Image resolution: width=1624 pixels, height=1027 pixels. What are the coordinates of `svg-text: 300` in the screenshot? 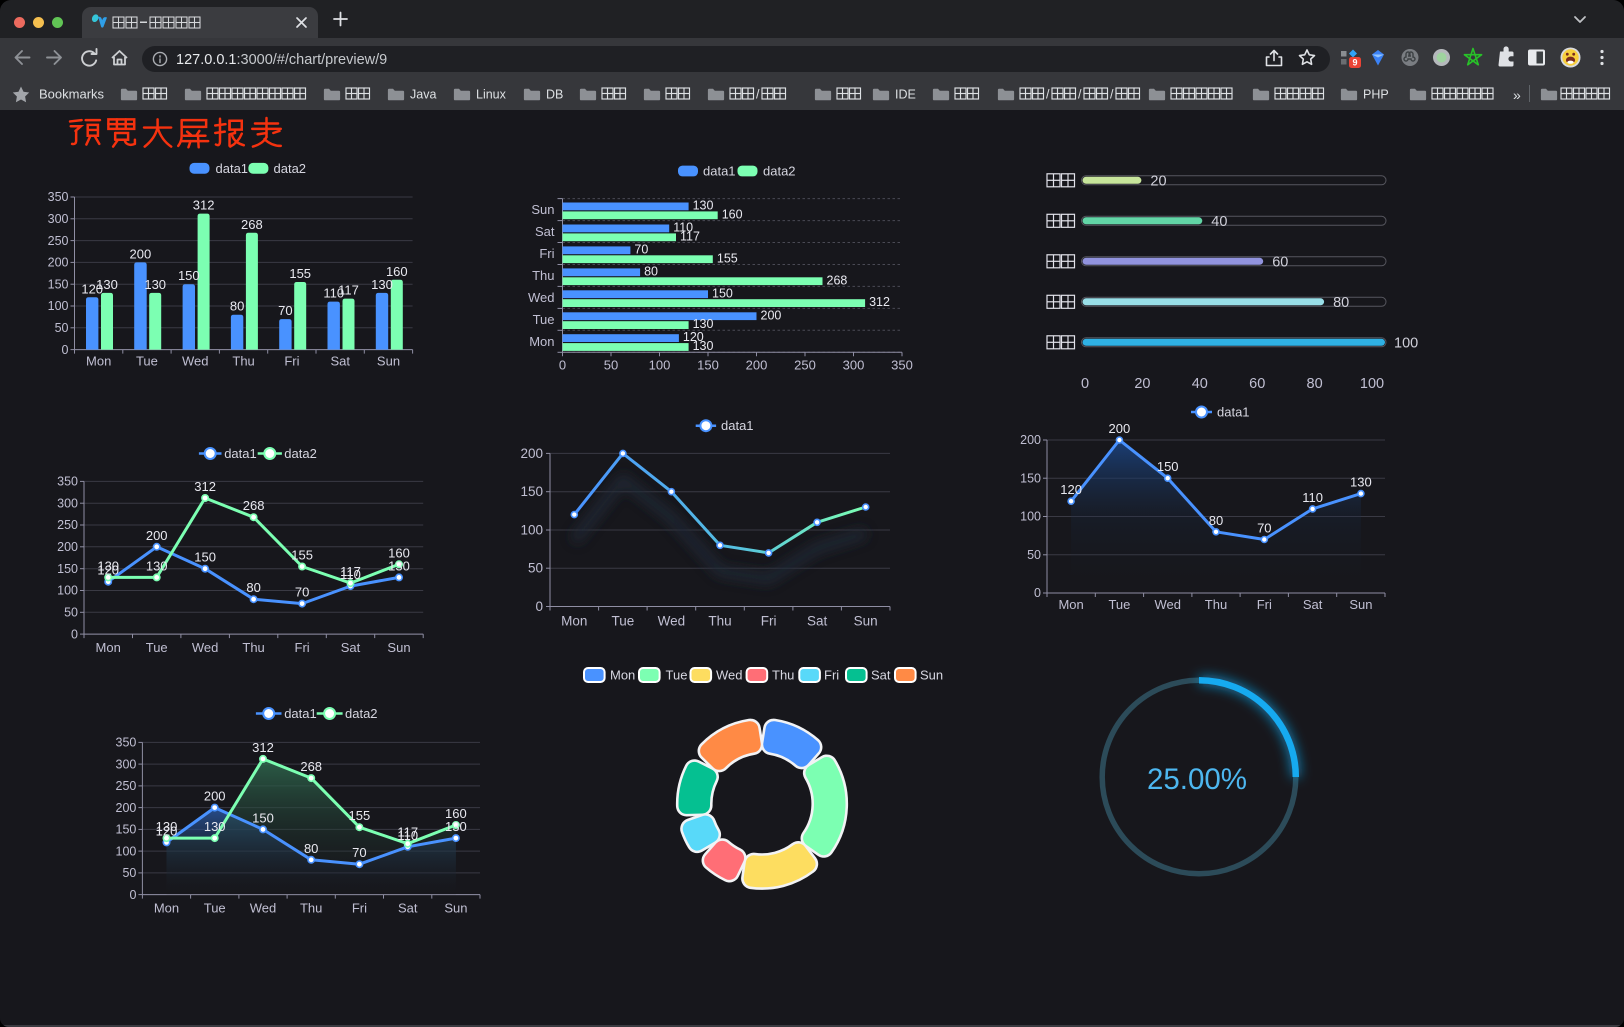 It's located at (854, 364).